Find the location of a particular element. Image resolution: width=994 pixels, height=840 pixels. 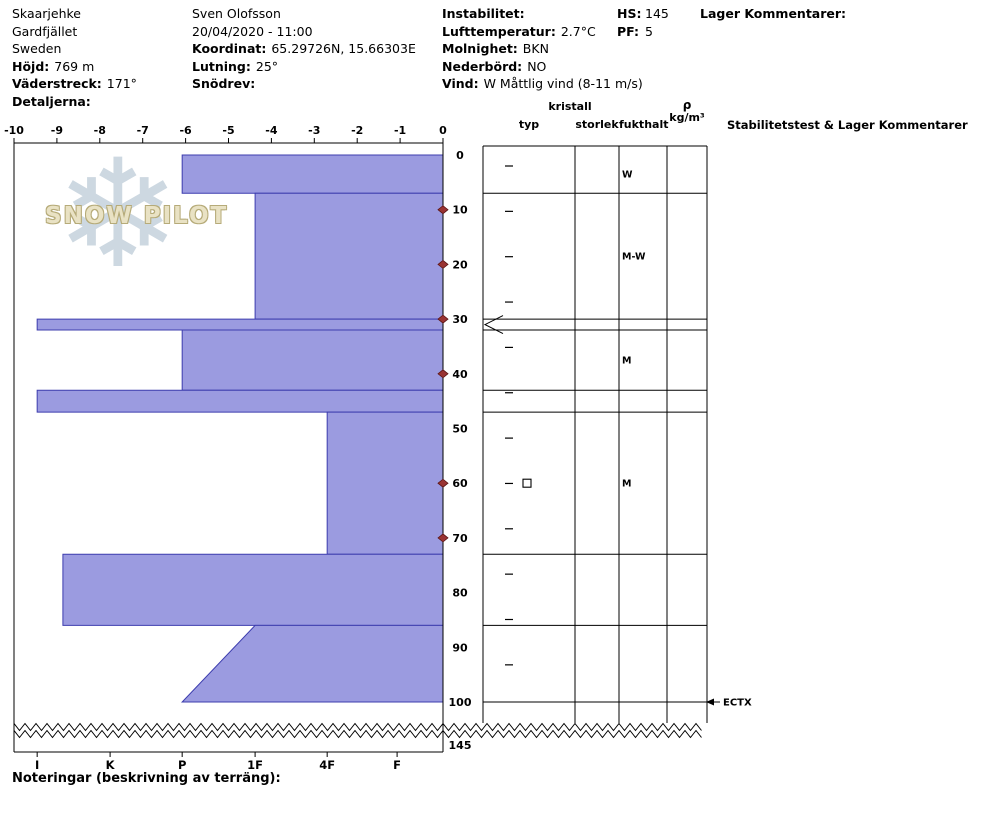

site-name: Skaarjehke is located at coordinates (46, 13).